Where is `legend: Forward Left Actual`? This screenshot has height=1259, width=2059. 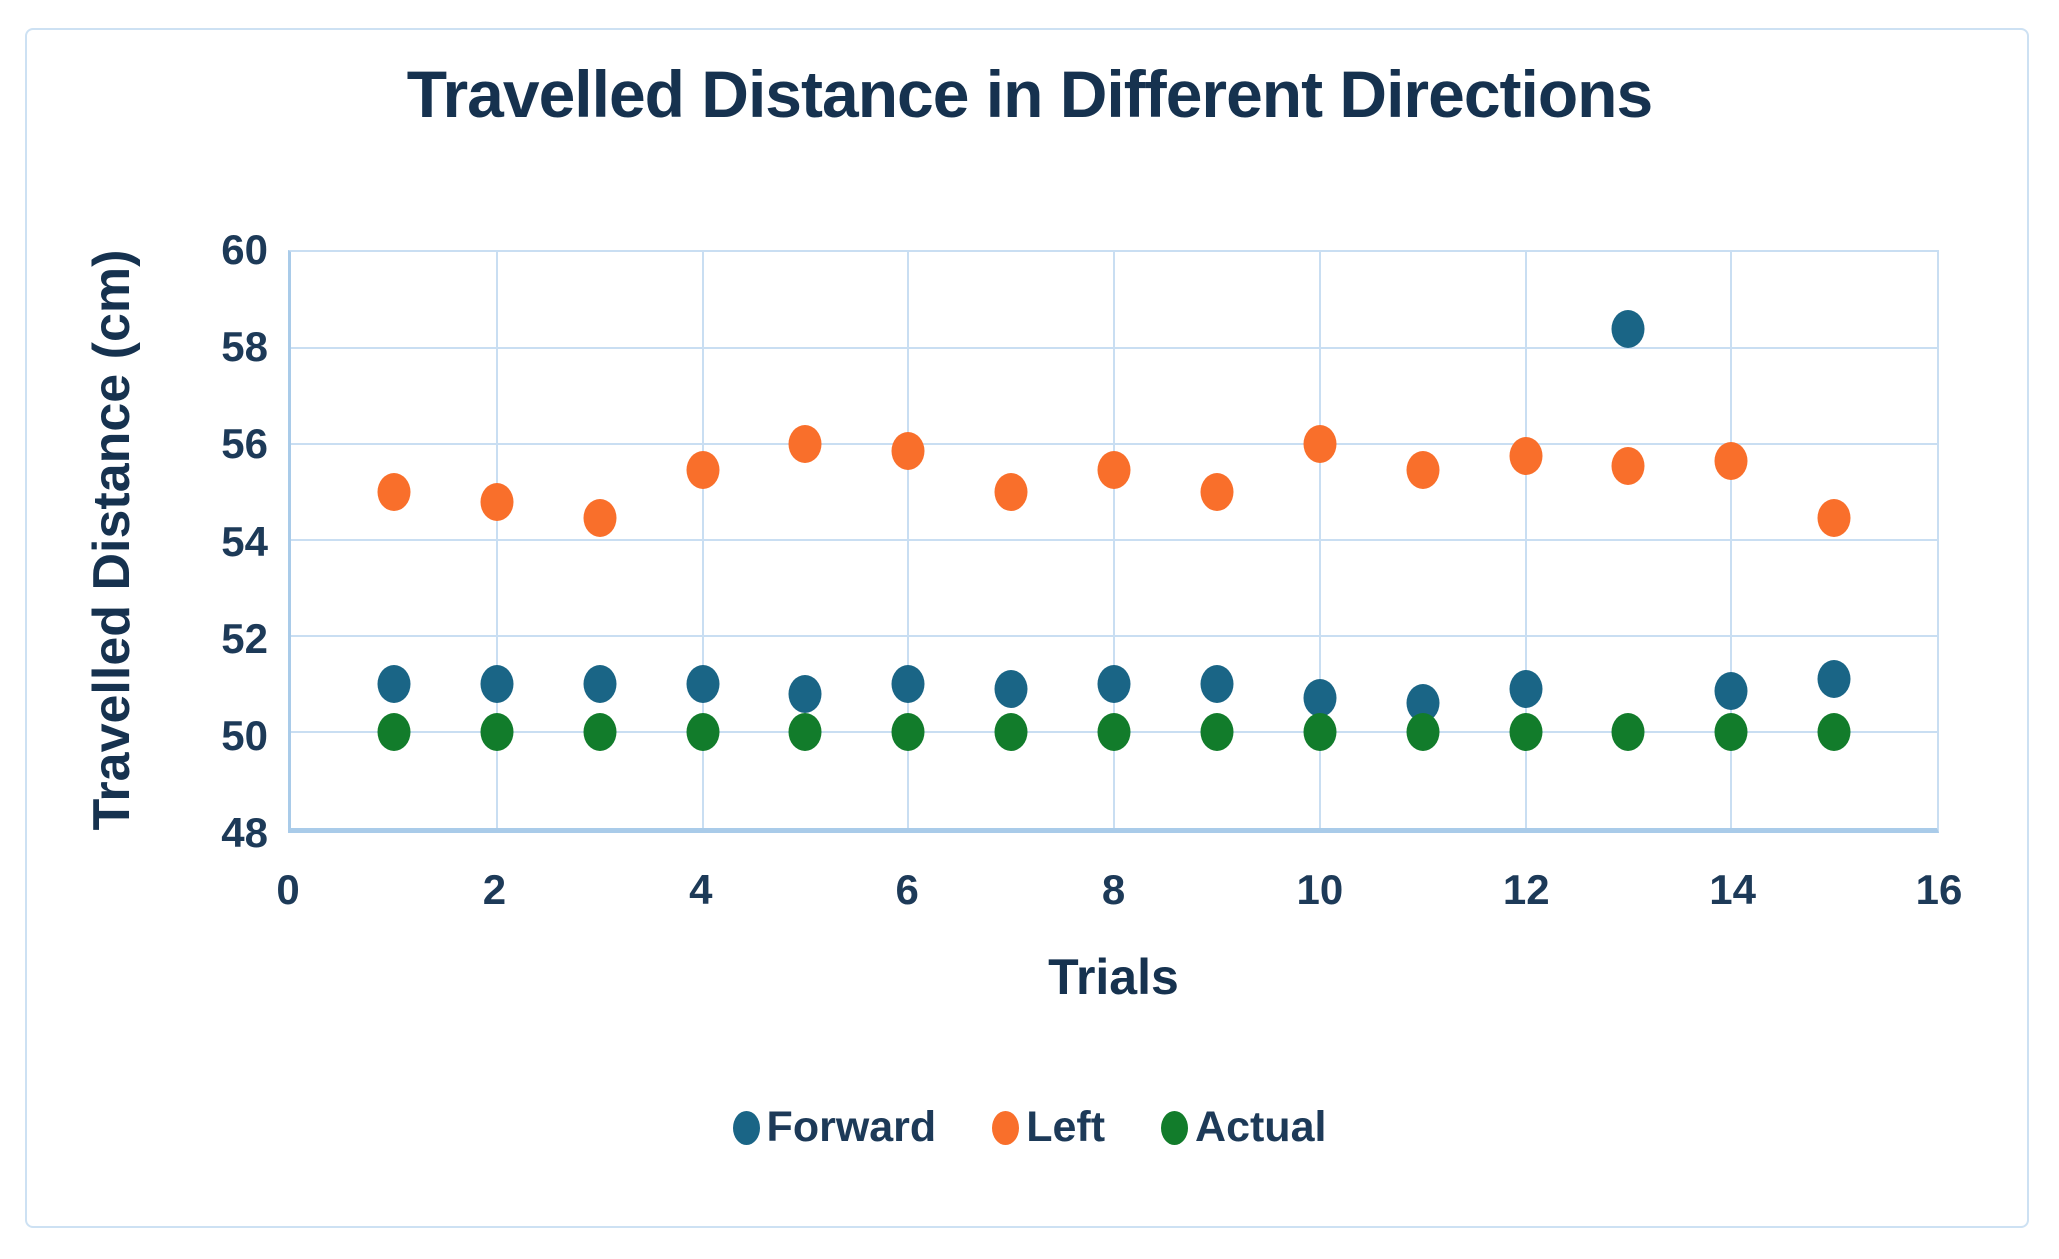 legend: Forward Left Actual is located at coordinates (1029, 1127).